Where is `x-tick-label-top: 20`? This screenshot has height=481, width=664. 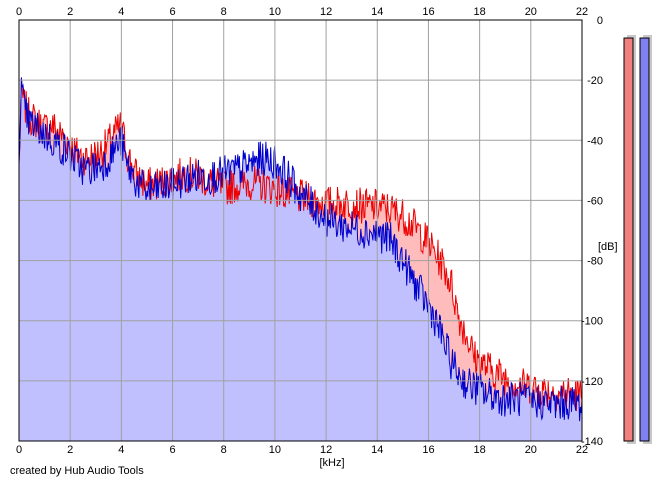
x-tick-label-top: 20 is located at coordinates (531, 12).